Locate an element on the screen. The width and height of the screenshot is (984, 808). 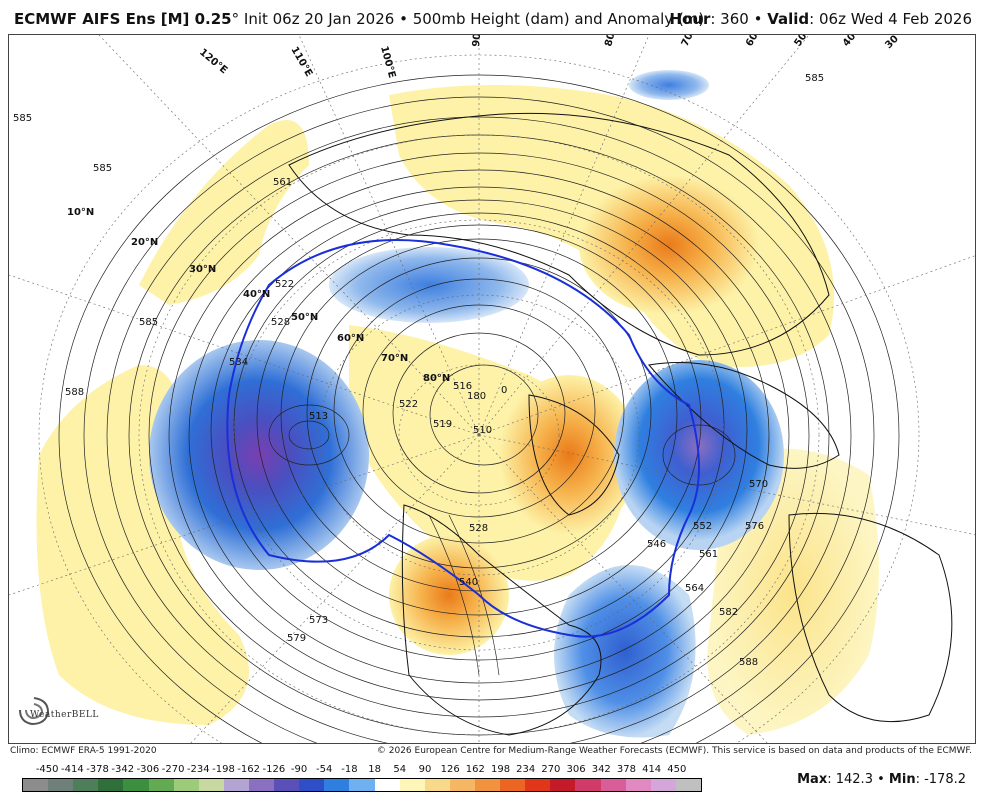
hour-label: Hour is located at coordinates (690, 19).